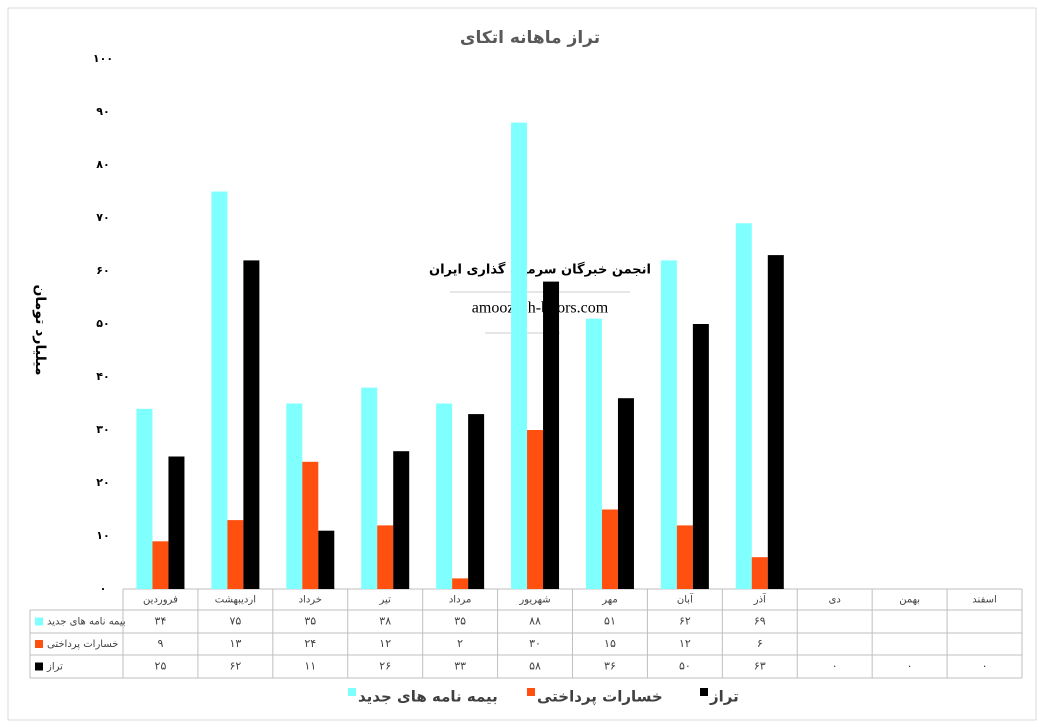 Image resolution: width=1045 pixels, height=728 pixels. Describe the element at coordinates (102, 164) in the screenshot. I see `y-tick-label: ۸۰` at that location.